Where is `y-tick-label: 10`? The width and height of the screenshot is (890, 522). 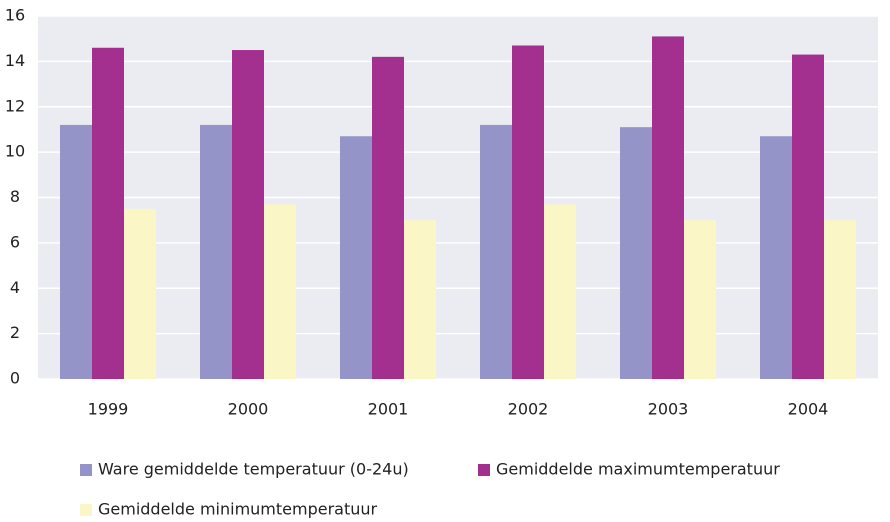
y-tick-label: 10 is located at coordinates (15, 151).